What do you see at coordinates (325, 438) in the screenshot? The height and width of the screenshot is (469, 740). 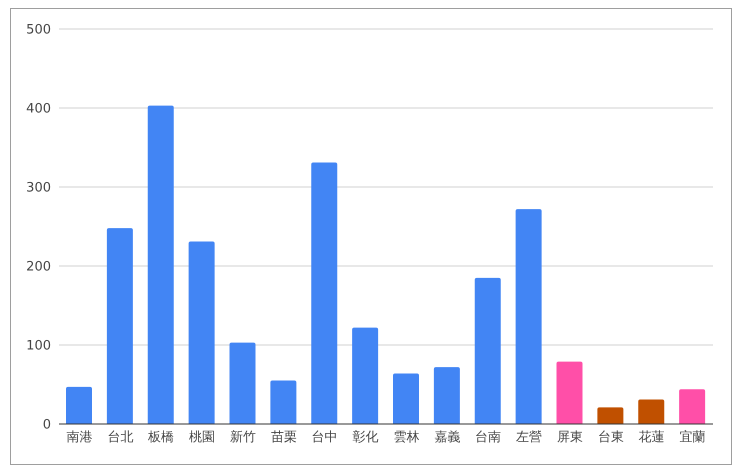 I see `x-tick-label: 台中` at bounding box center [325, 438].